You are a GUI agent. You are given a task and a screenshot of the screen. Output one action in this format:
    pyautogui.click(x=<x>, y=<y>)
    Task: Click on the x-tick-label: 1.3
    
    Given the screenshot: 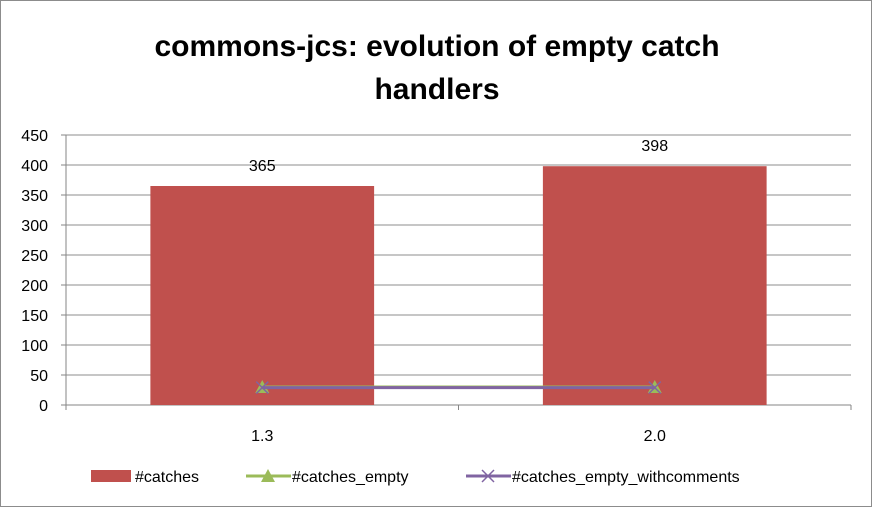 What is the action you would take?
    pyautogui.click(x=262, y=436)
    